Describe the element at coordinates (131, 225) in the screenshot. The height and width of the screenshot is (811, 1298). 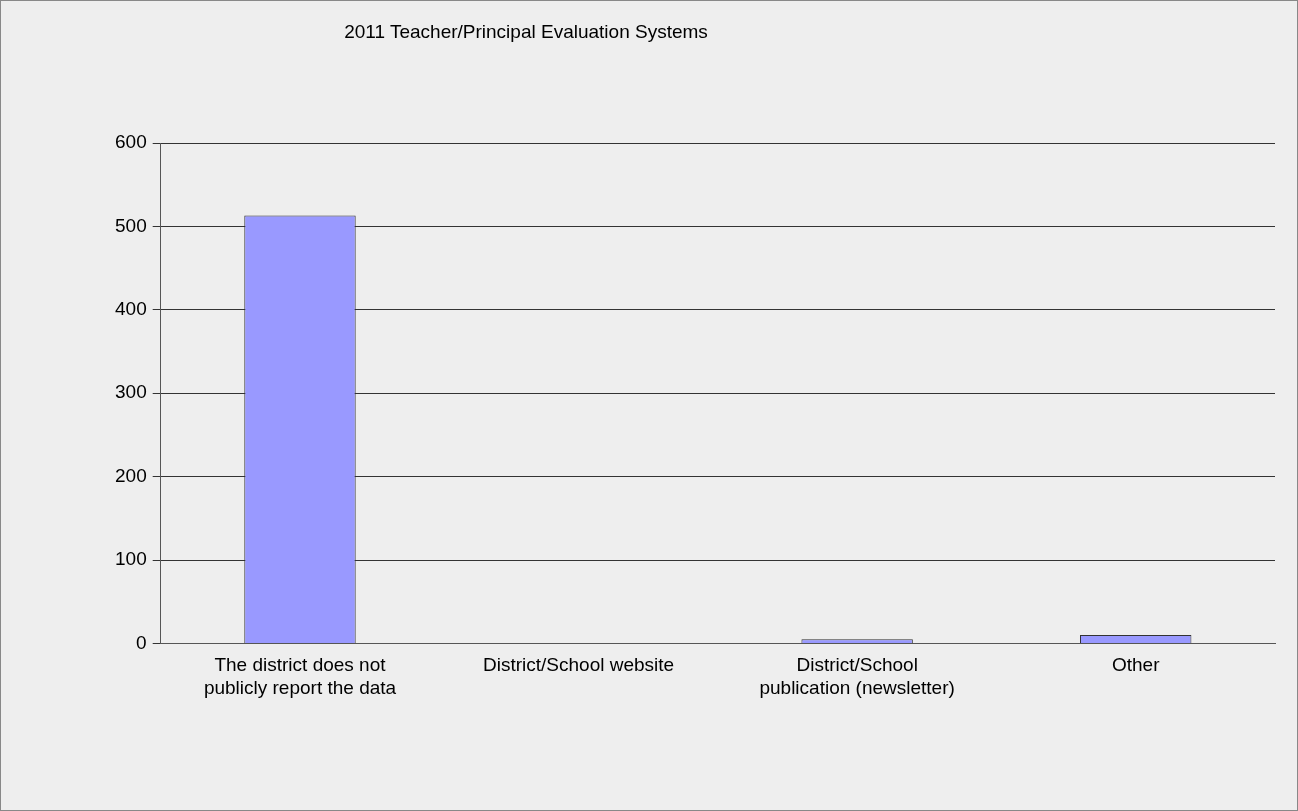
I see `y-tick-label: 500` at that location.